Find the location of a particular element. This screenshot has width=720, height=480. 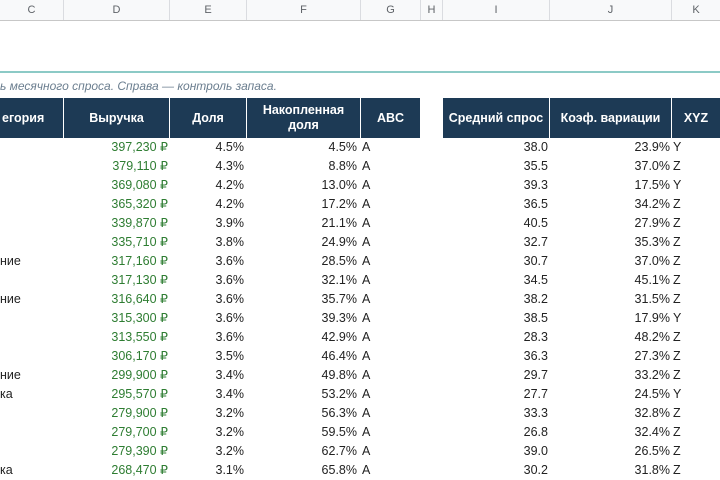

cell-revenue: 313,550 ₽ is located at coordinates (139, 337).